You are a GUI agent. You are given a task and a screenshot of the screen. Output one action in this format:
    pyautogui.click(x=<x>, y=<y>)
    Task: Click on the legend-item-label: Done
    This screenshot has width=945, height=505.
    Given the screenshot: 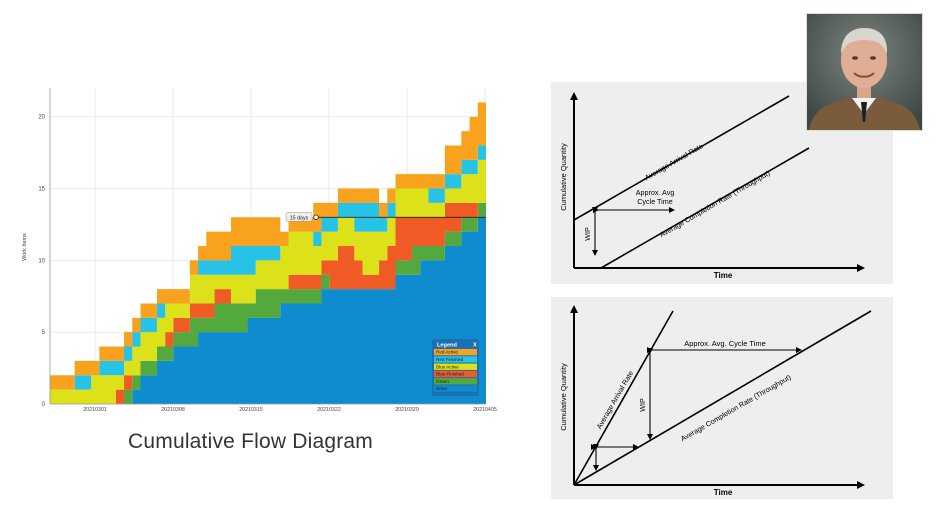 What is the action you would take?
    pyautogui.click(x=441, y=388)
    